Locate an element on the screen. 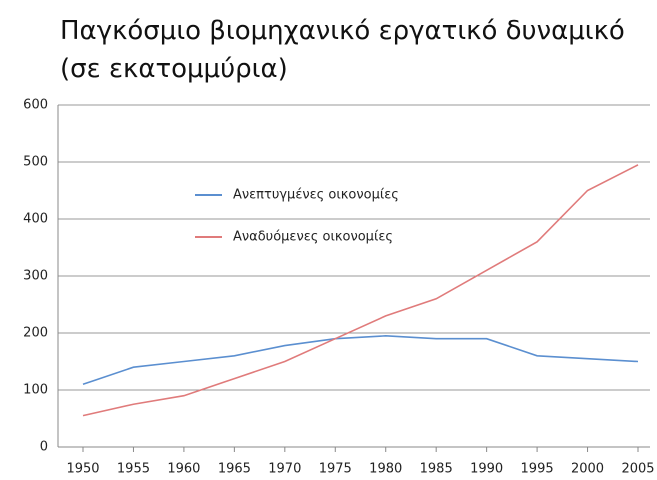 This screenshot has height=480, width=657. y-tick-label: 0 is located at coordinates (44, 447).